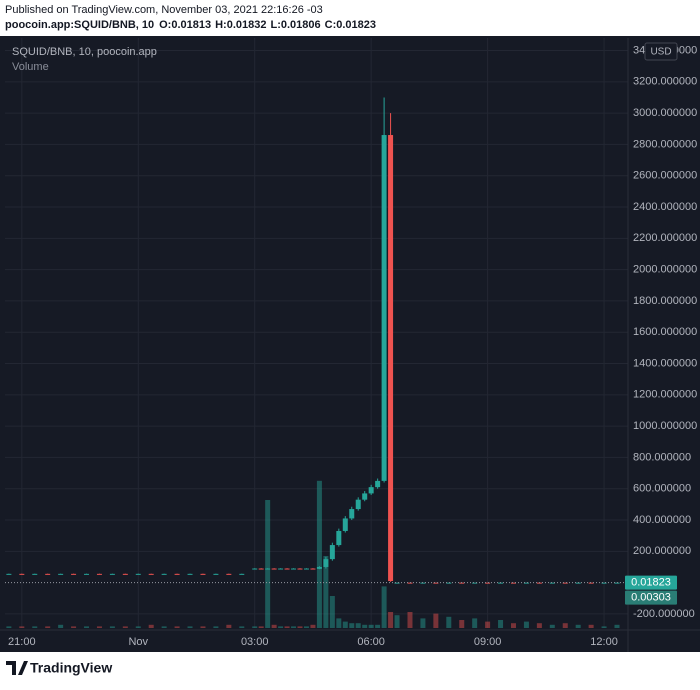 This screenshot has height=690, width=700. What do you see at coordinates (665, 332) in the screenshot?
I see `y-tick-label: 1600.000000` at bounding box center [665, 332].